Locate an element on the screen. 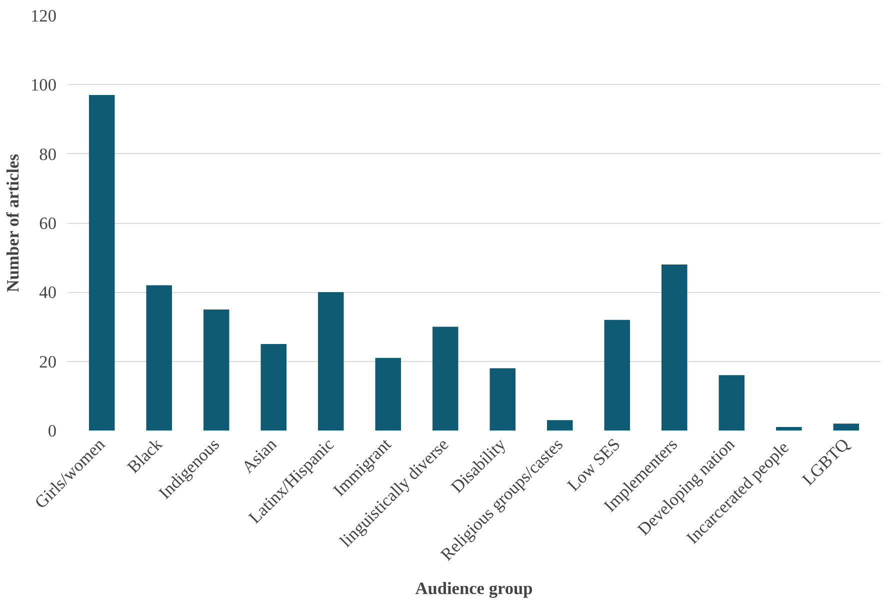  y-tick-label: 120 is located at coordinates (43, 16).